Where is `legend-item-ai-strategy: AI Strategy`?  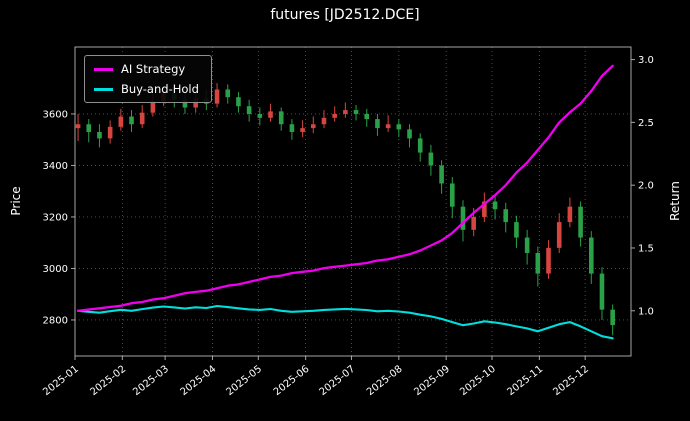 legend-item-ai-strategy: AI Strategy is located at coordinates (146, 69).